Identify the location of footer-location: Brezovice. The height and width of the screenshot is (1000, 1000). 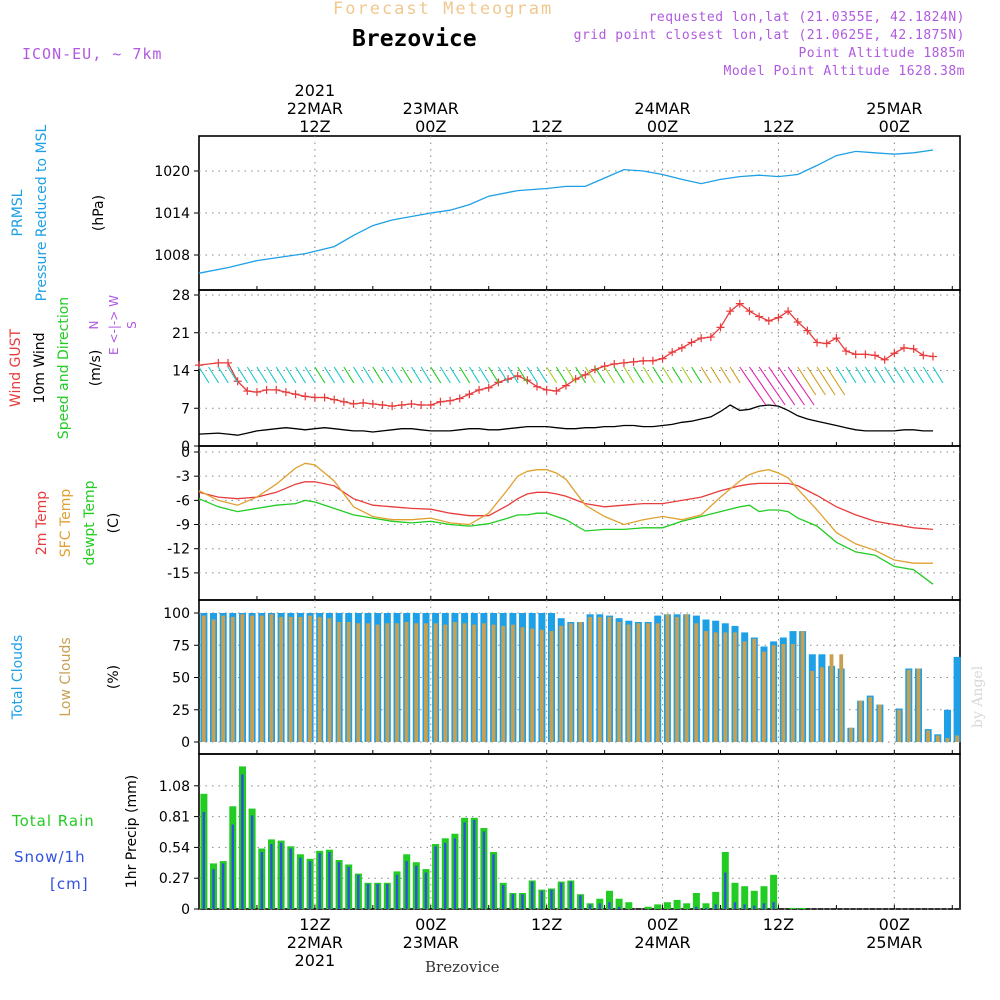
(462, 967).